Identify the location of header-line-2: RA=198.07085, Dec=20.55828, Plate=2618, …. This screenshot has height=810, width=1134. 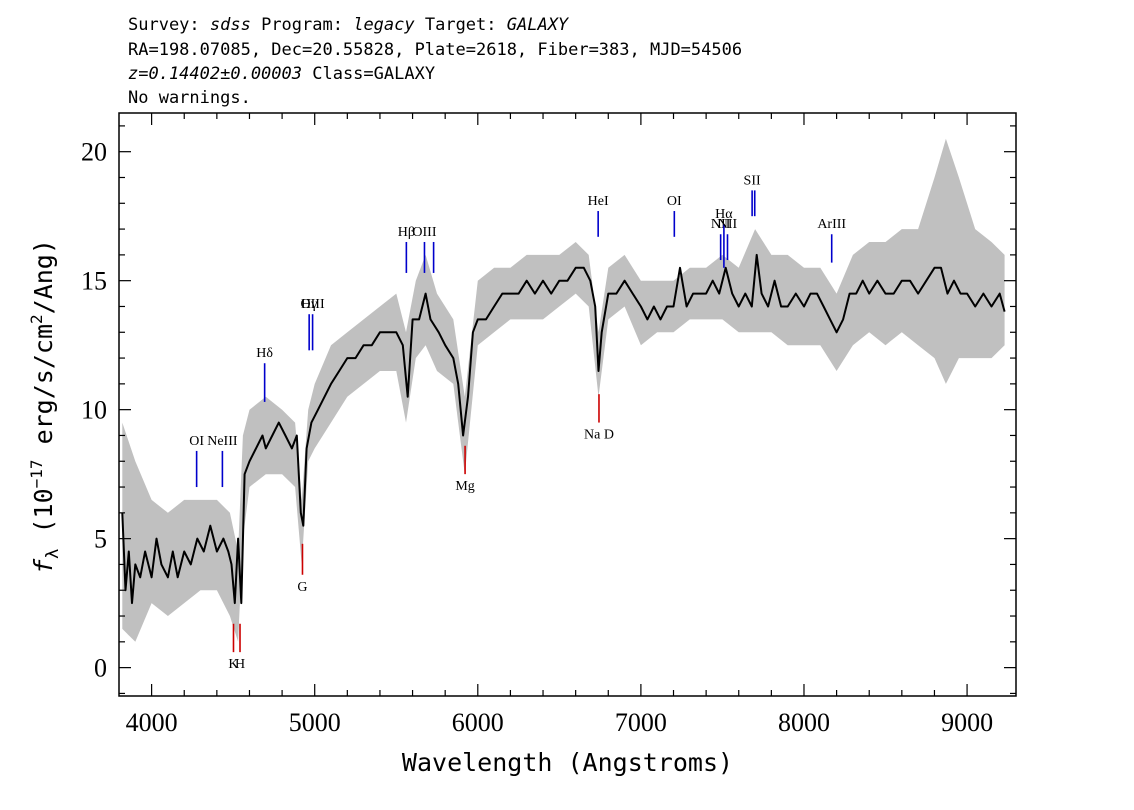
(435, 50).